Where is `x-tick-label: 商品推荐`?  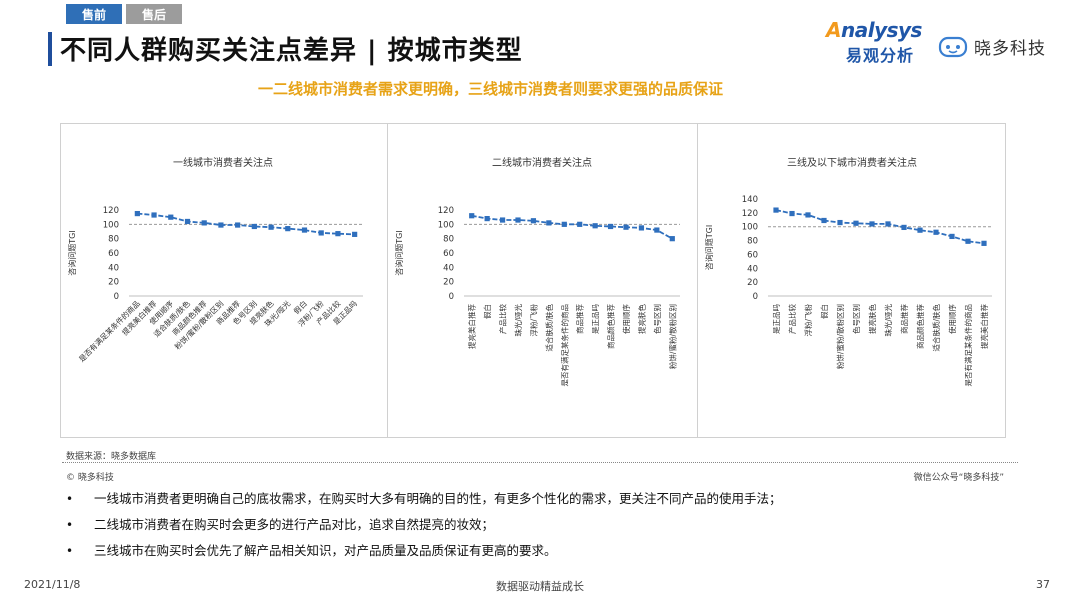
x-tick-label: 商品推荐 is located at coordinates (904, 319).